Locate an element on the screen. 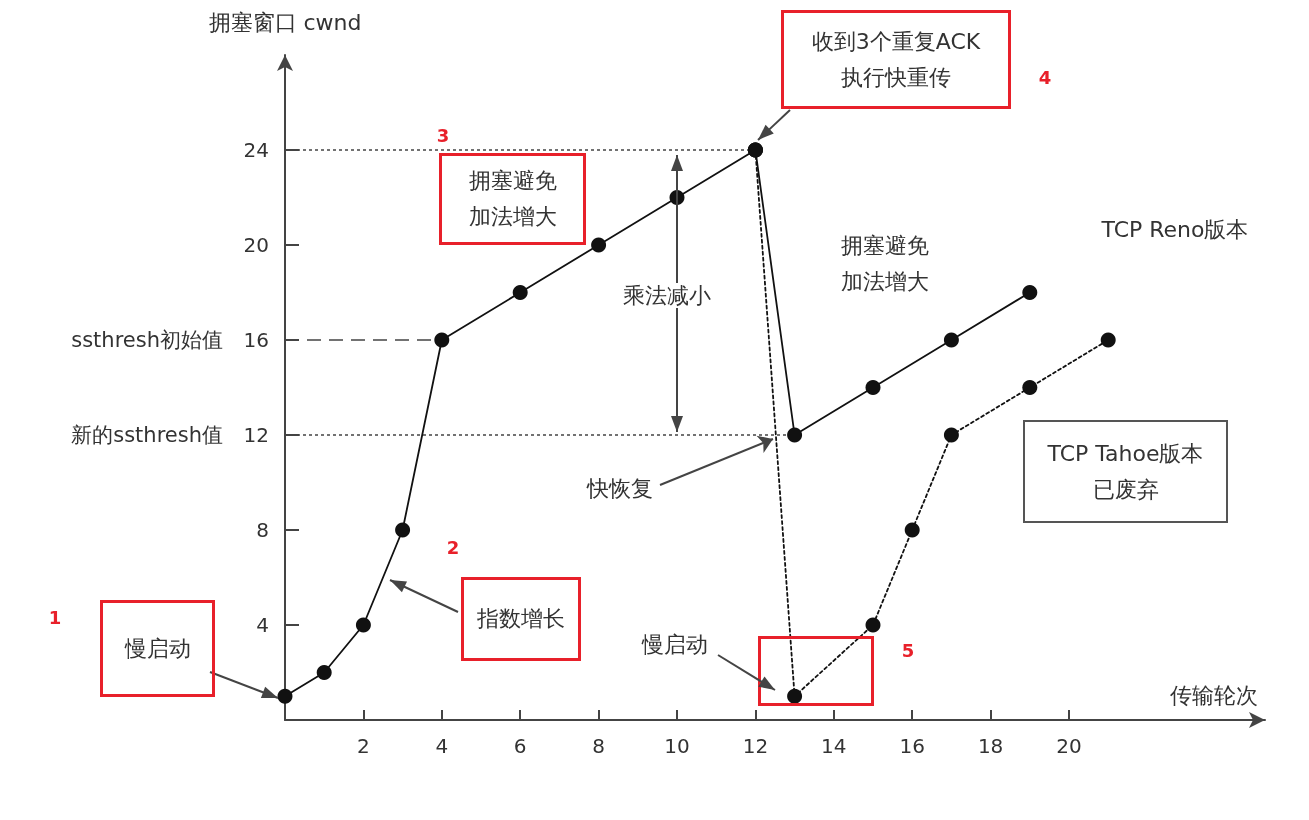  x-tick-label: 2 is located at coordinates (363, 746).